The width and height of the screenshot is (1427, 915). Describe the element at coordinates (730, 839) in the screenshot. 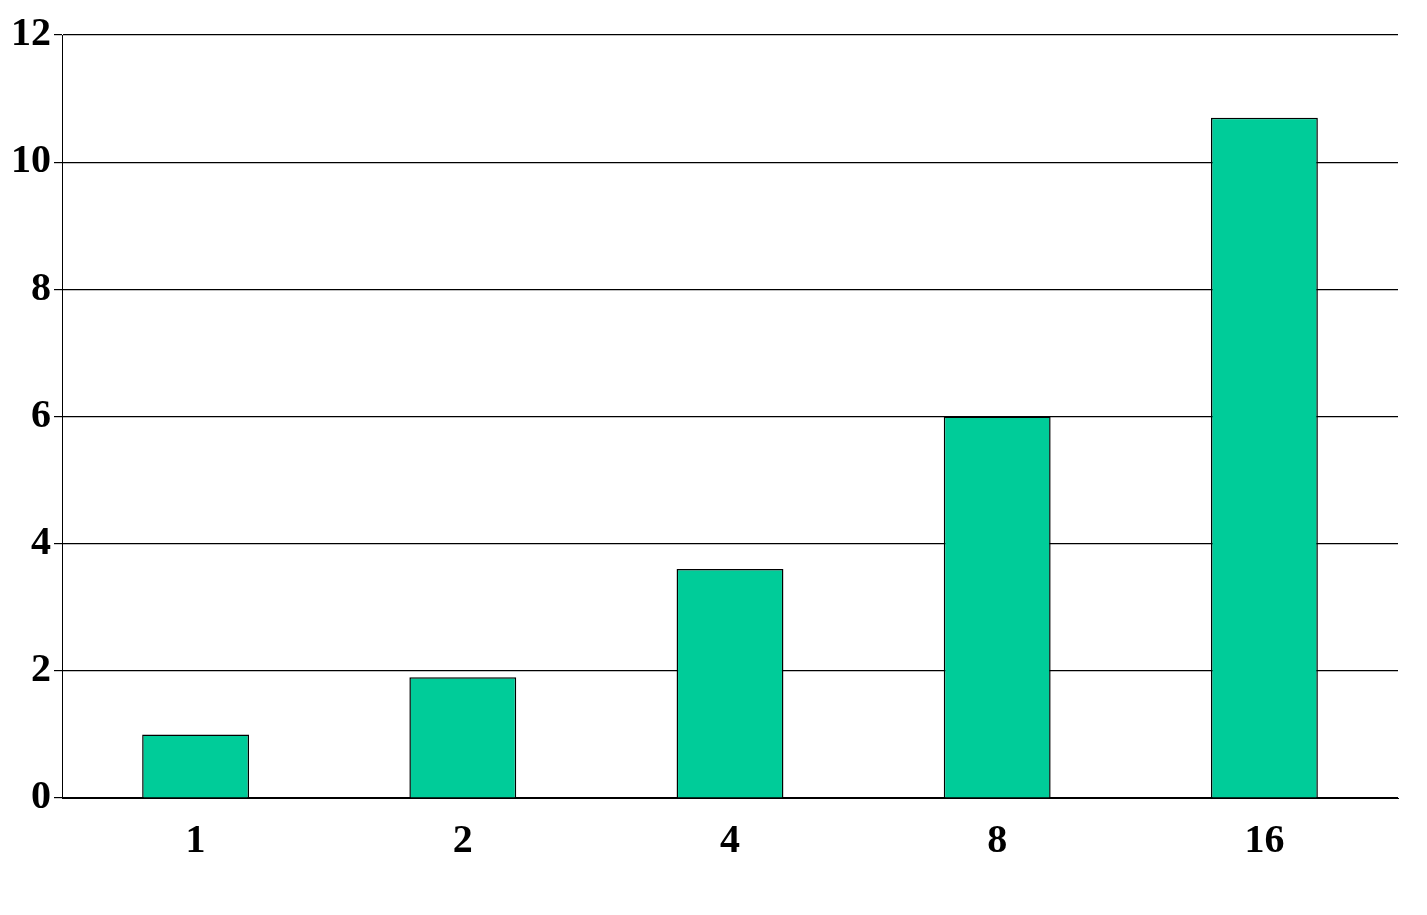

I see `x-tick-label: 4` at that location.